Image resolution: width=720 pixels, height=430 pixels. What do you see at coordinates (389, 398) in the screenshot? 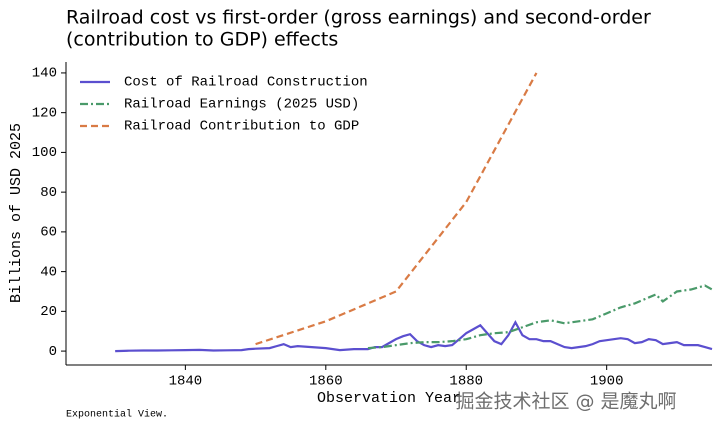
I see `x-axis-label: Observation Year` at bounding box center [389, 398].